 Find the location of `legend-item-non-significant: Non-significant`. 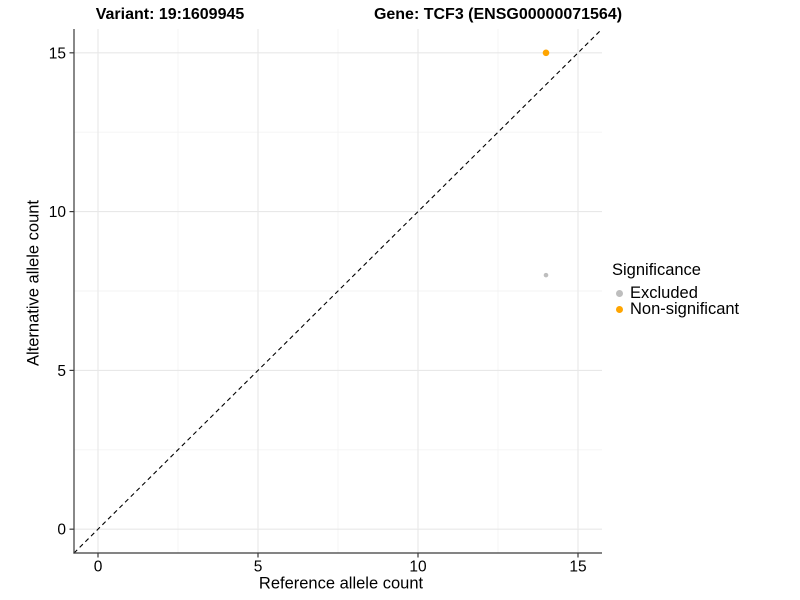

legend-item-non-significant: Non-significant is located at coordinates (675, 309).